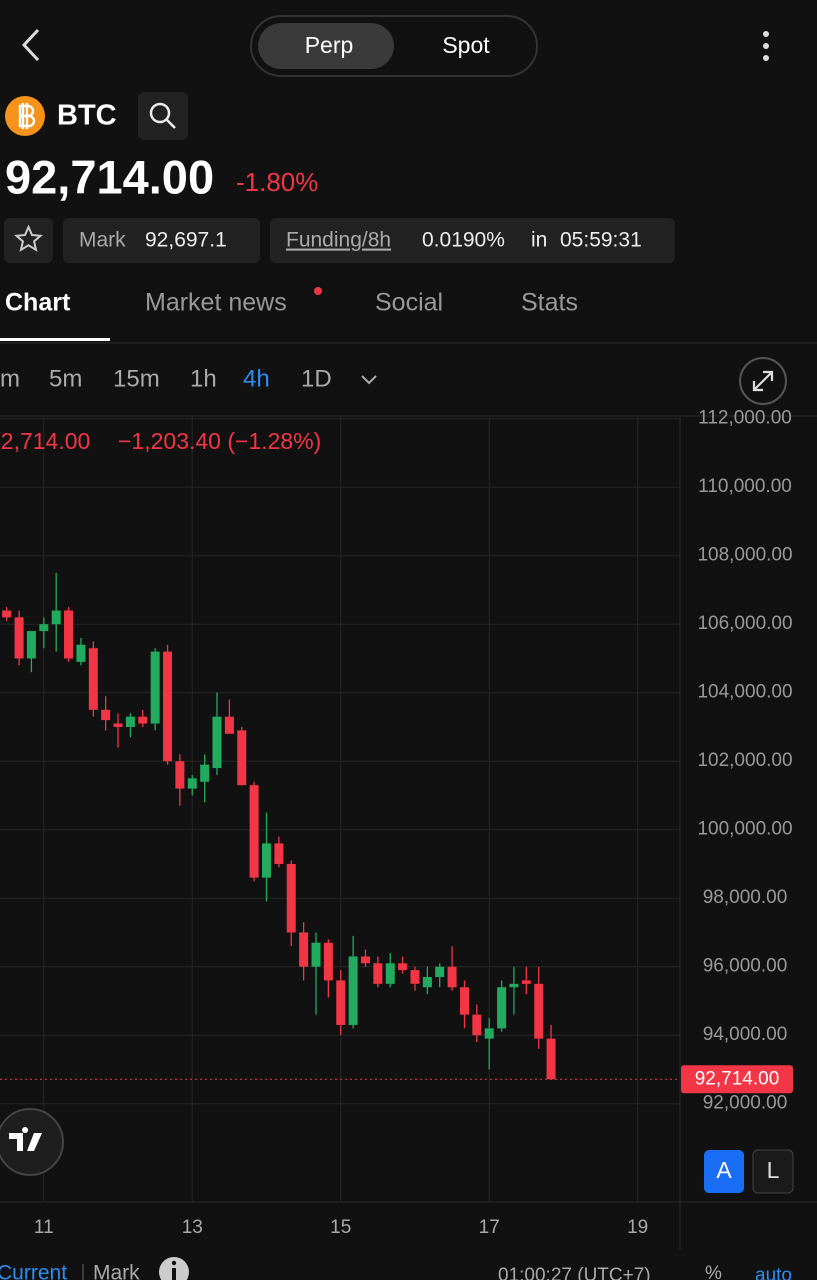 This screenshot has width=817, height=1280. Describe the element at coordinates (773, 1272) in the screenshot. I see `footer-auto: auto` at that location.